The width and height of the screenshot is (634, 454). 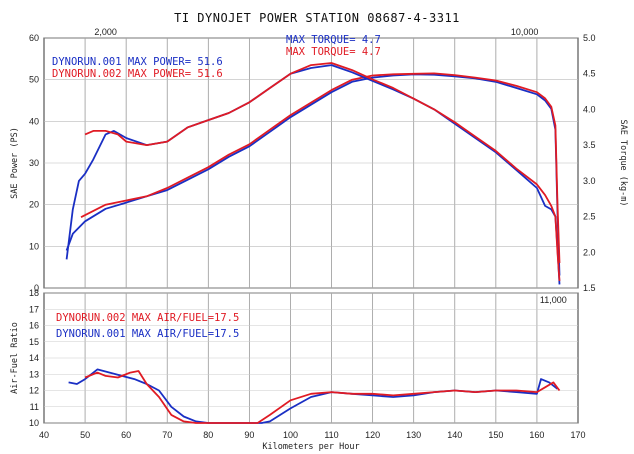 What do you see at coordinates (589, 252) in the screenshot?
I see `y-tick-label-torque: 2.0` at bounding box center [589, 252].